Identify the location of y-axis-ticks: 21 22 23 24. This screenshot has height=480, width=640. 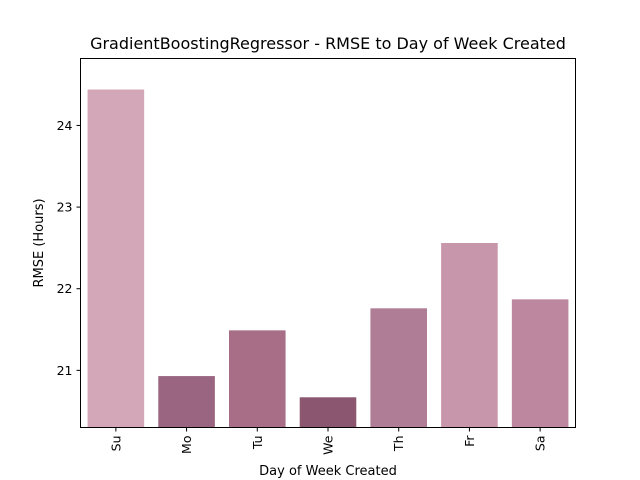
(69, 248).